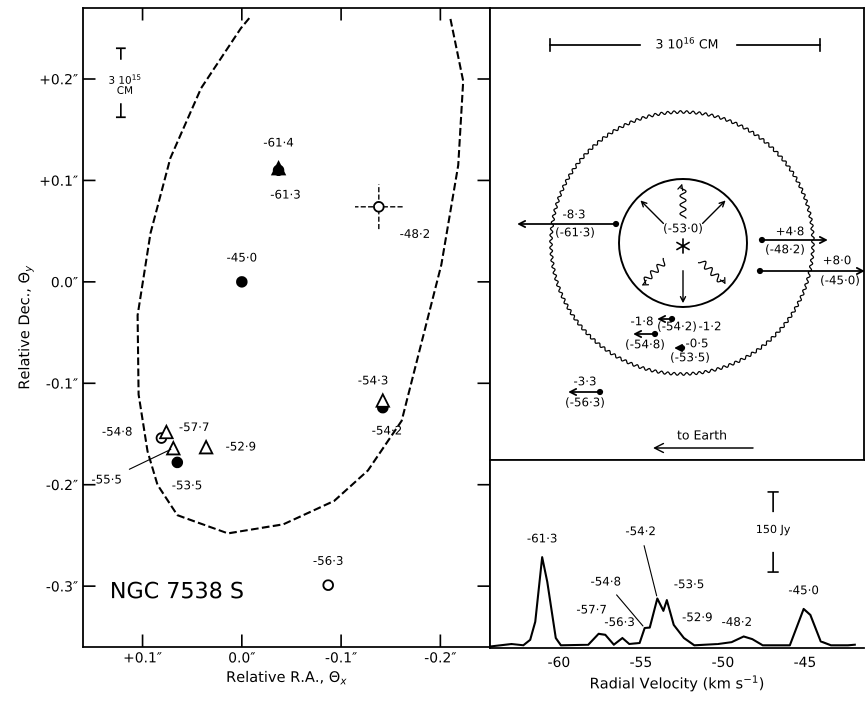  Describe the element at coordinates (723, 662) in the screenshot. I see `x-tick-label: -50` at that location.